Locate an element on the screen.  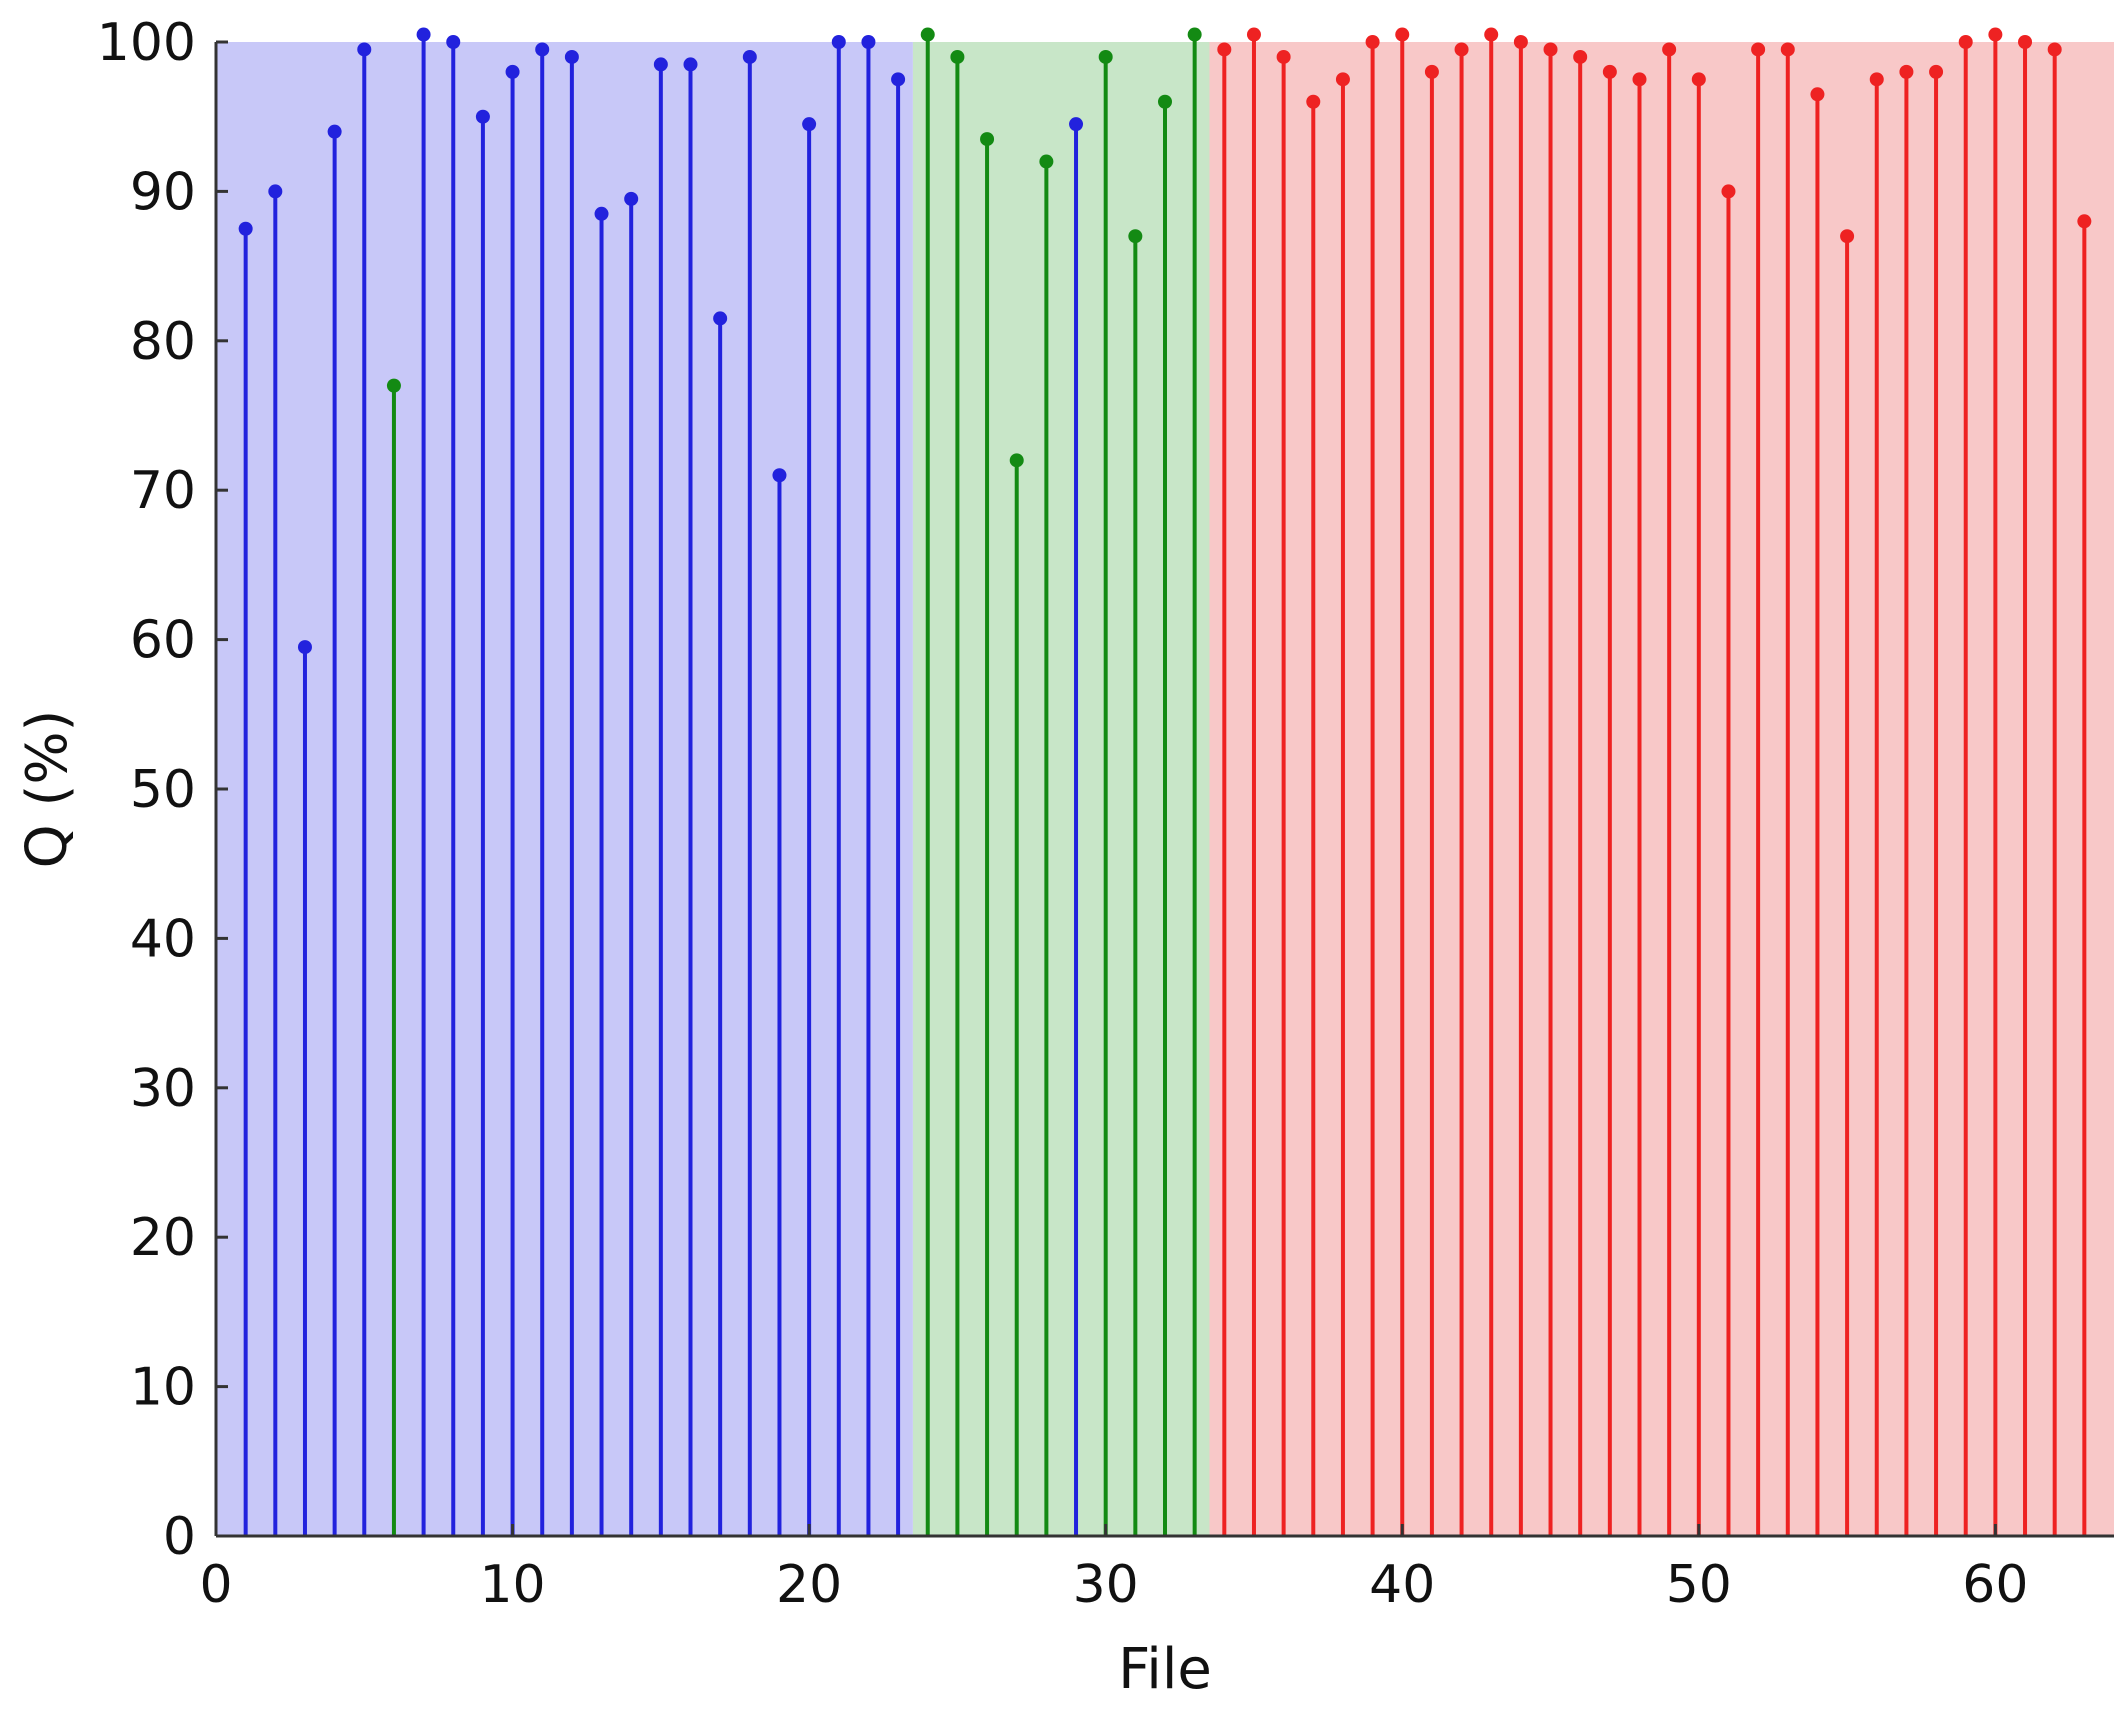
x-tick-label-0: 0 is located at coordinates (215, 1585).